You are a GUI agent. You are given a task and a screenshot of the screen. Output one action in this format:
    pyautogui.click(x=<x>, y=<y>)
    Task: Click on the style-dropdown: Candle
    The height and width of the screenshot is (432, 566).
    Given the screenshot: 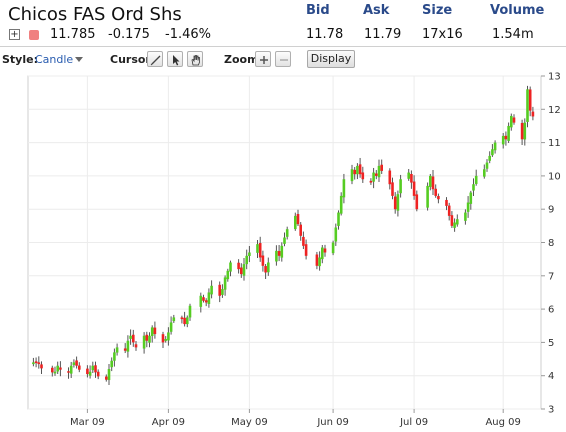 What is the action you would take?
    pyautogui.click(x=54, y=59)
    